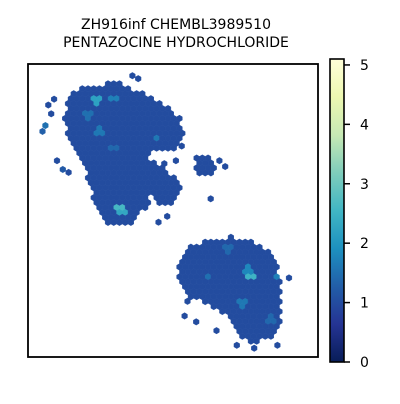 Image resolution: width=400 pixels, height=404 pixels. I want to click on colorbar-tick-label: 0, so click(364, 363).